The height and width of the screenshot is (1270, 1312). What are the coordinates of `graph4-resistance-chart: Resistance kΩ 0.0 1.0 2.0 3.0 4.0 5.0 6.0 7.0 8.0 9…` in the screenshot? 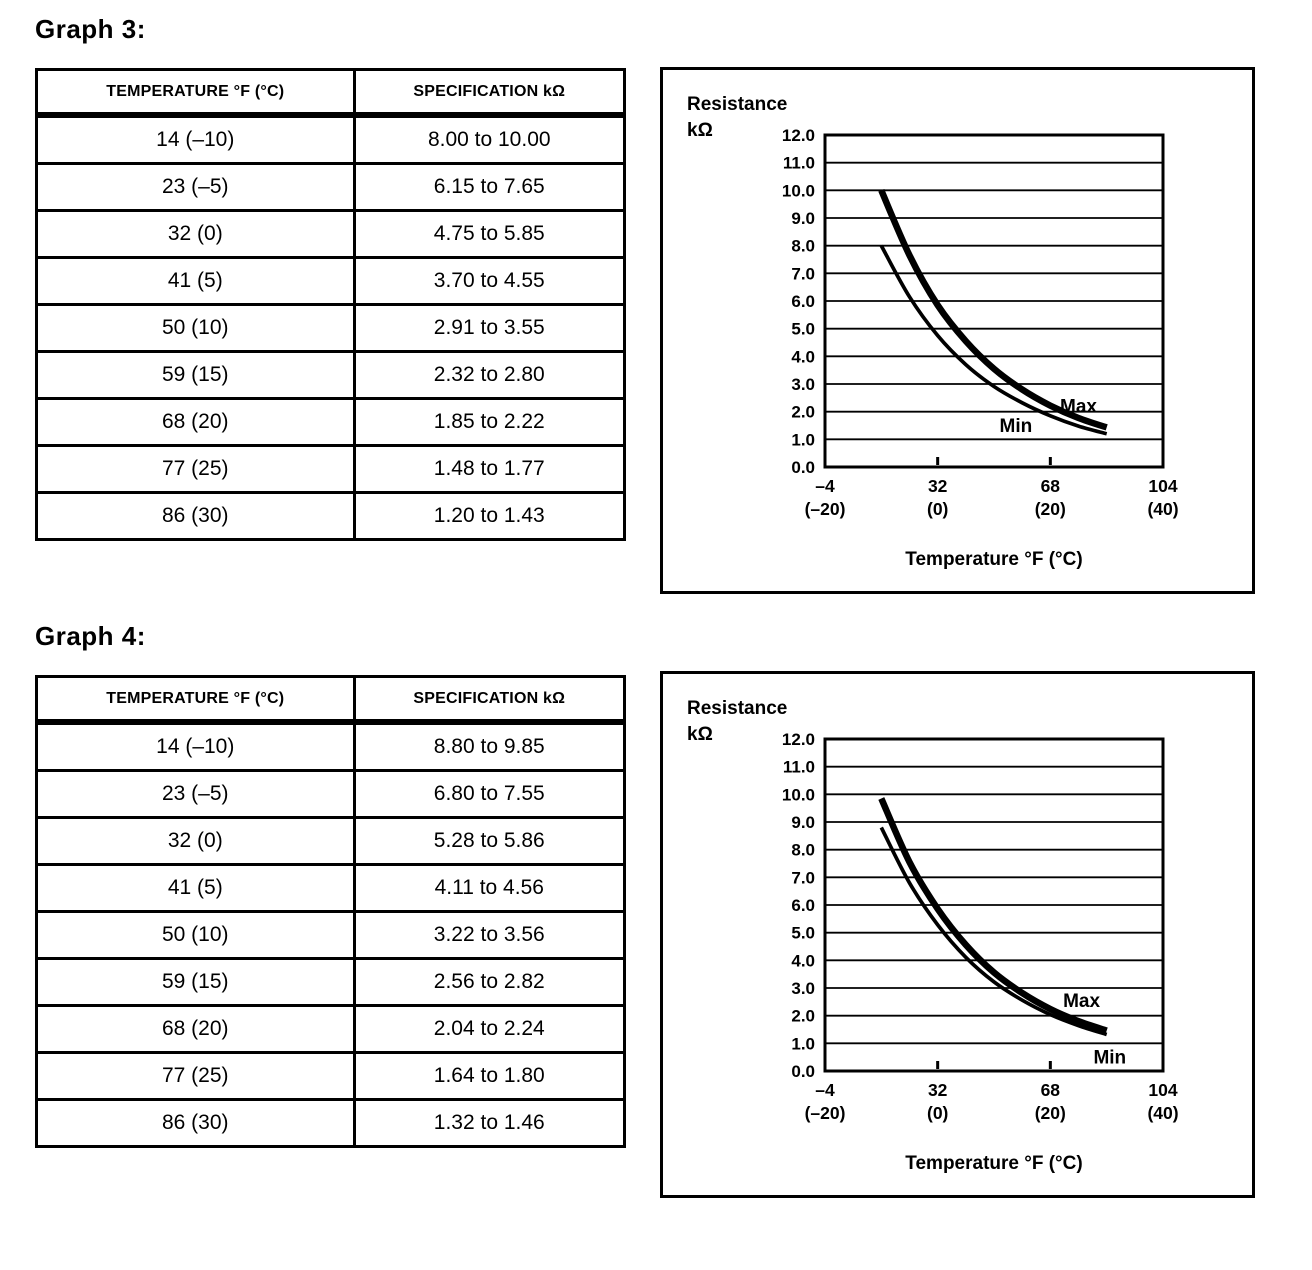 It's located at (933, 936).